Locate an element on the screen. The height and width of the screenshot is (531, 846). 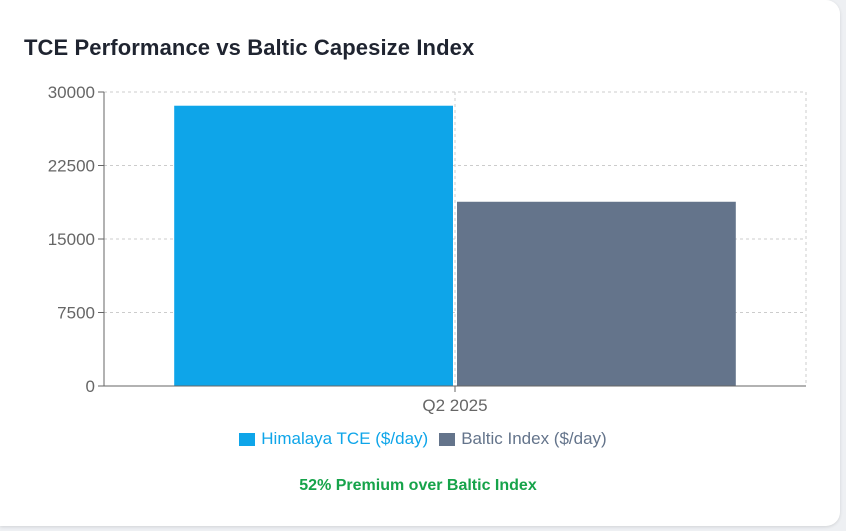
bar-baltic is located at coordinates (596, 293).